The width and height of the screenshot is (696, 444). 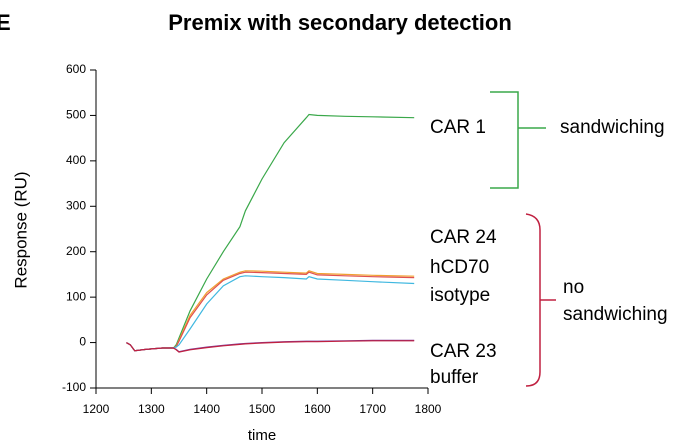 What do you see at coordinates (463, 351) in the screenshot?
I see `series-label: CAR 23` at bounding box center [463, 351].